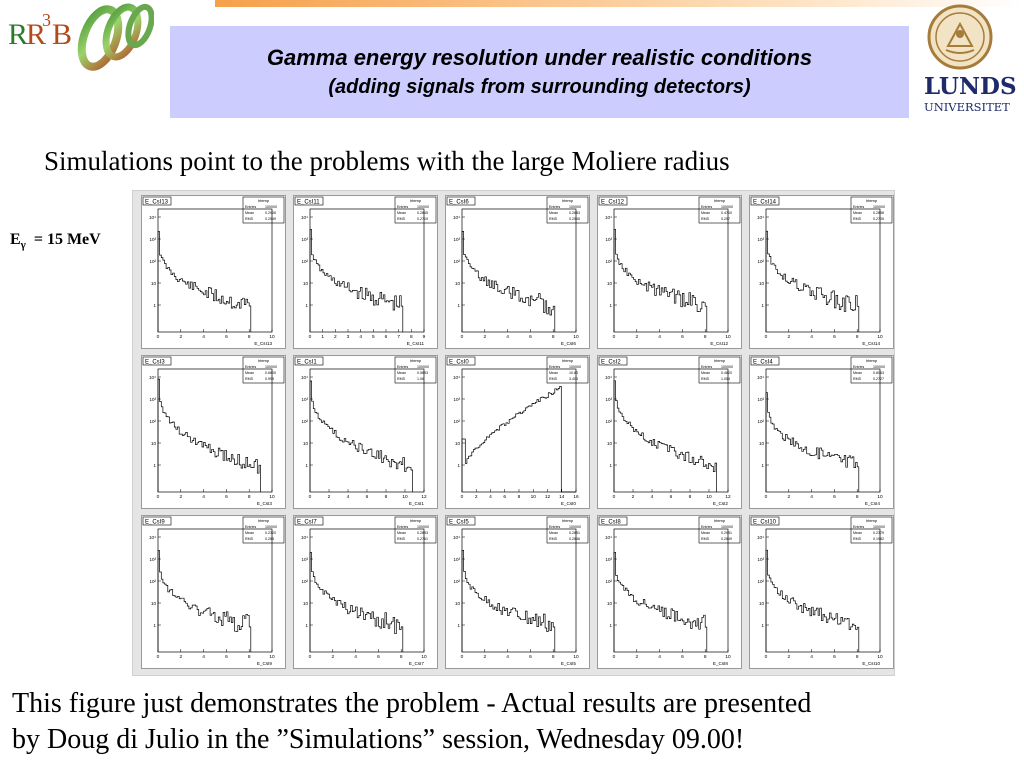 This screenshot has width=1024, height=768. What do you see at coordinates (610, 283) in the screenshot?
I see `y-tick-label: 10` at bounding box center [610, 283].